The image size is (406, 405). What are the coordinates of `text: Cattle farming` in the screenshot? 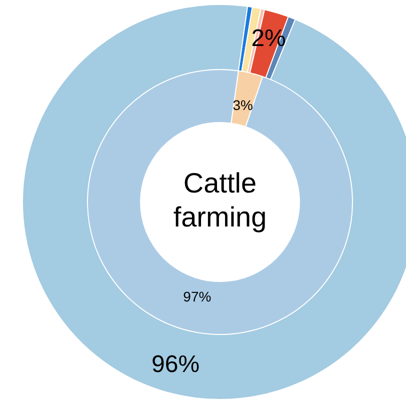 It's located at (220, 200).